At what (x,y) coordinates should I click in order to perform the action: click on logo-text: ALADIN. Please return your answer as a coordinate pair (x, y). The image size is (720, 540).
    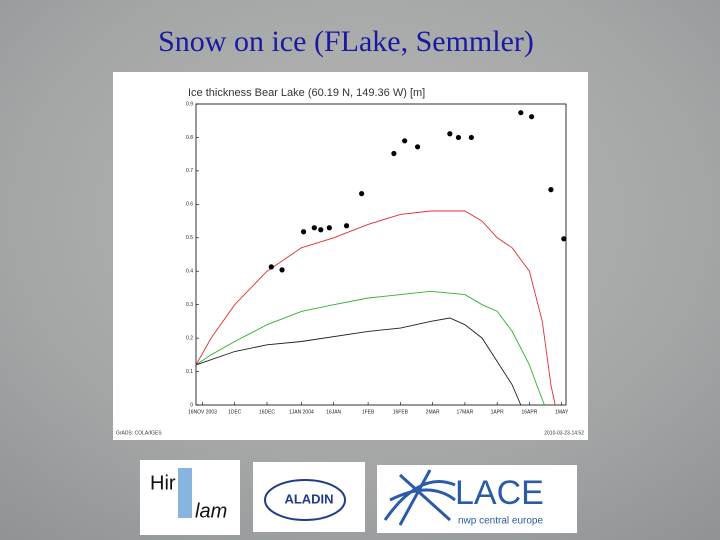
    Looking at the image, I should click on (308, 498).